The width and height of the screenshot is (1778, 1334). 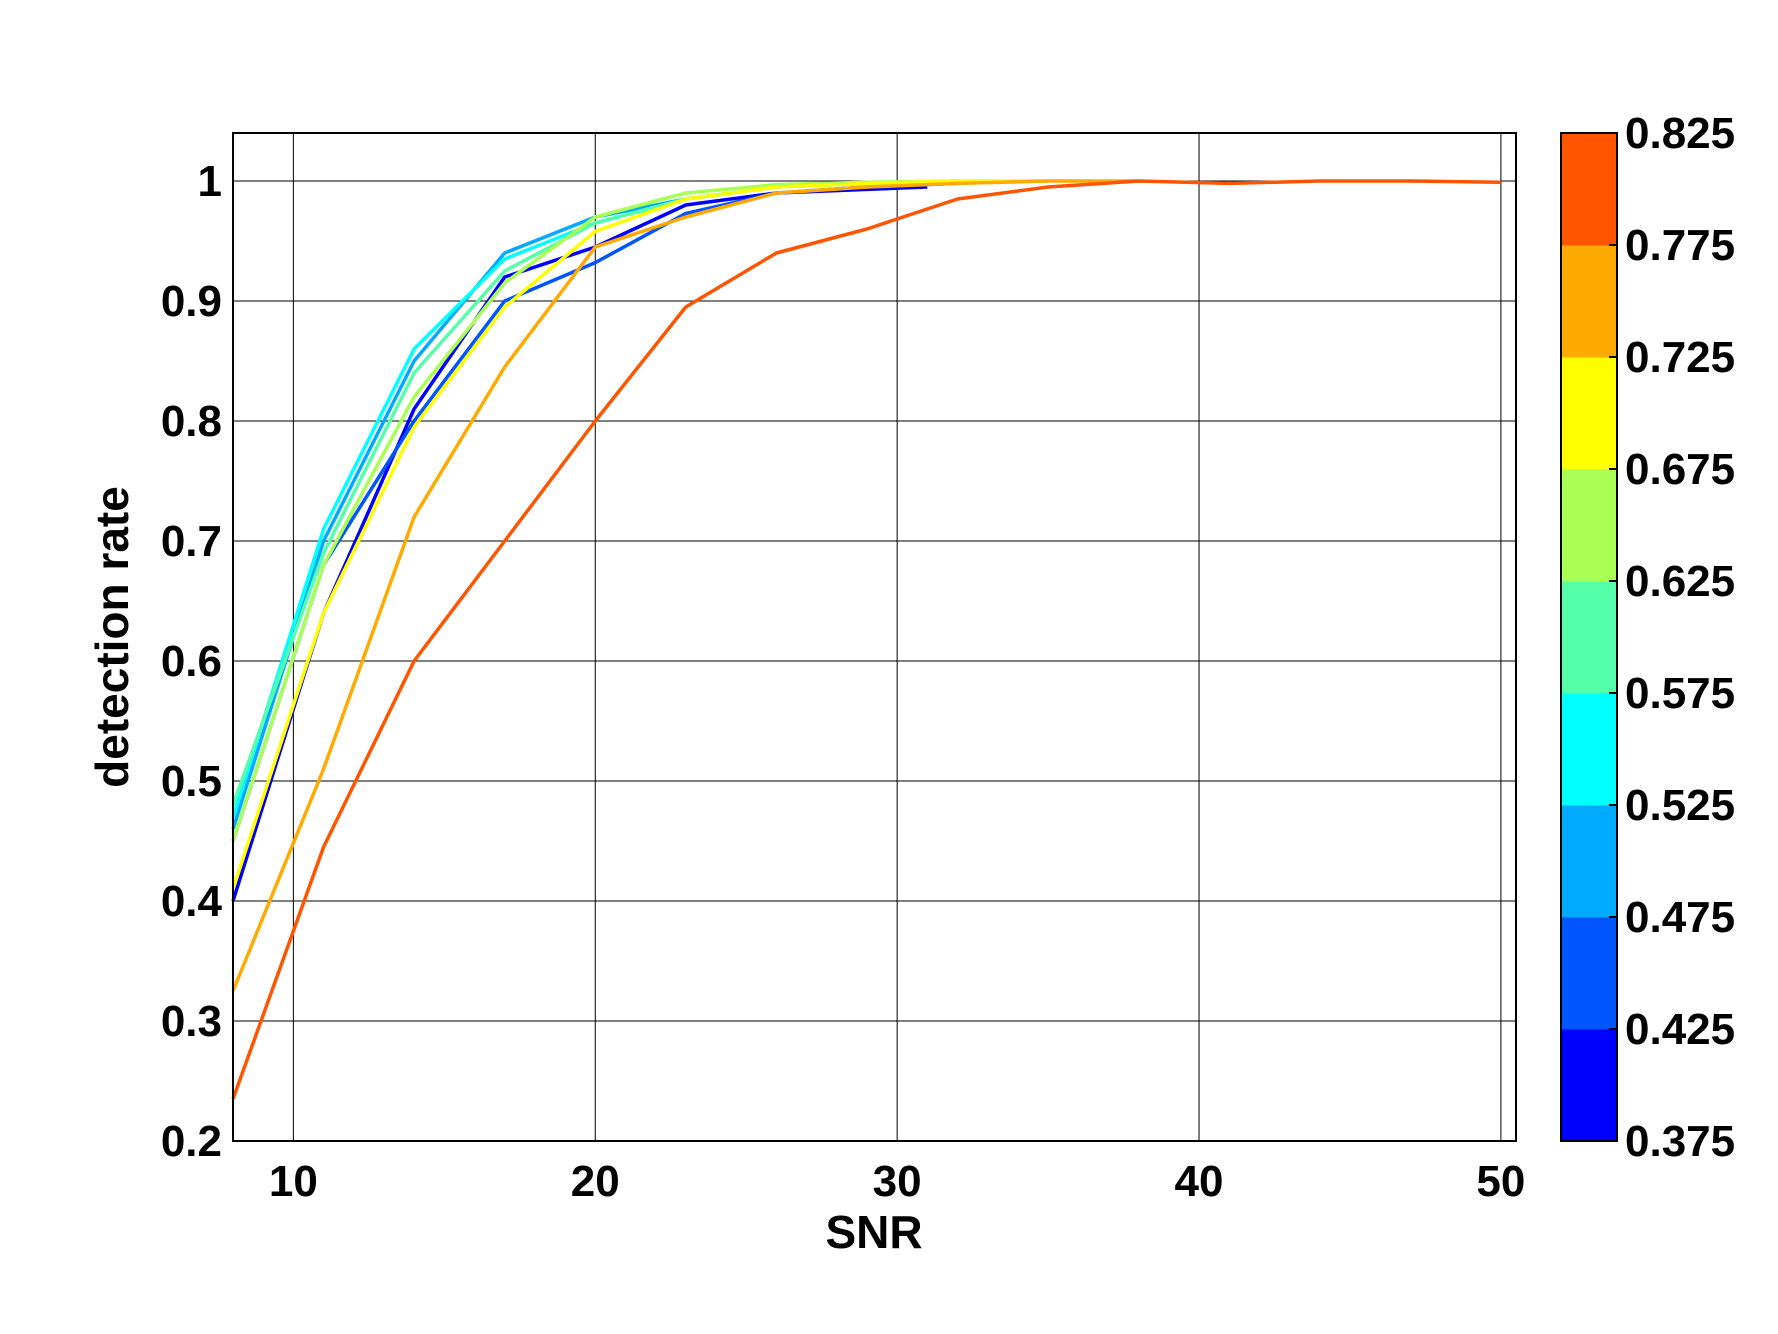 What do you see at coordinates (1680, 1141) in the screenshot?
I see `colorbar-tick-label: 0.375` at bounding box center [1680, 1141].